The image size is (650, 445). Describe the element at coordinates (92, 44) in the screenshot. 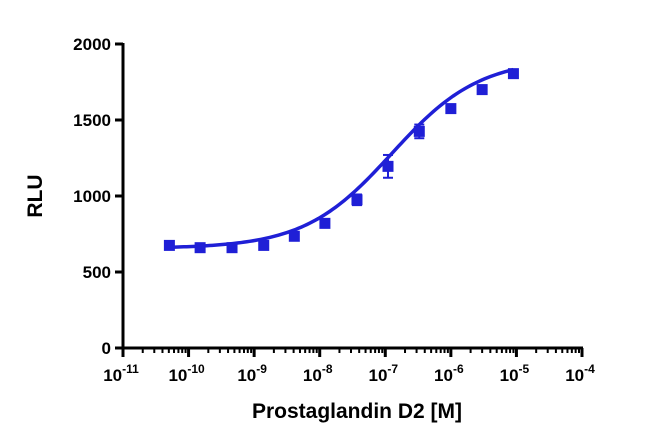

I see `y-tick-label: 2000` at that location.